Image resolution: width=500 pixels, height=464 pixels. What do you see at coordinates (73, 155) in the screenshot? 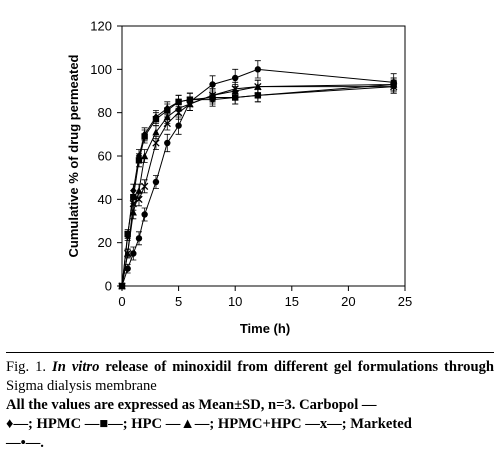
I see `y-axis-title: Cumulative % of drug permeated` at bounding box center [73, 155].